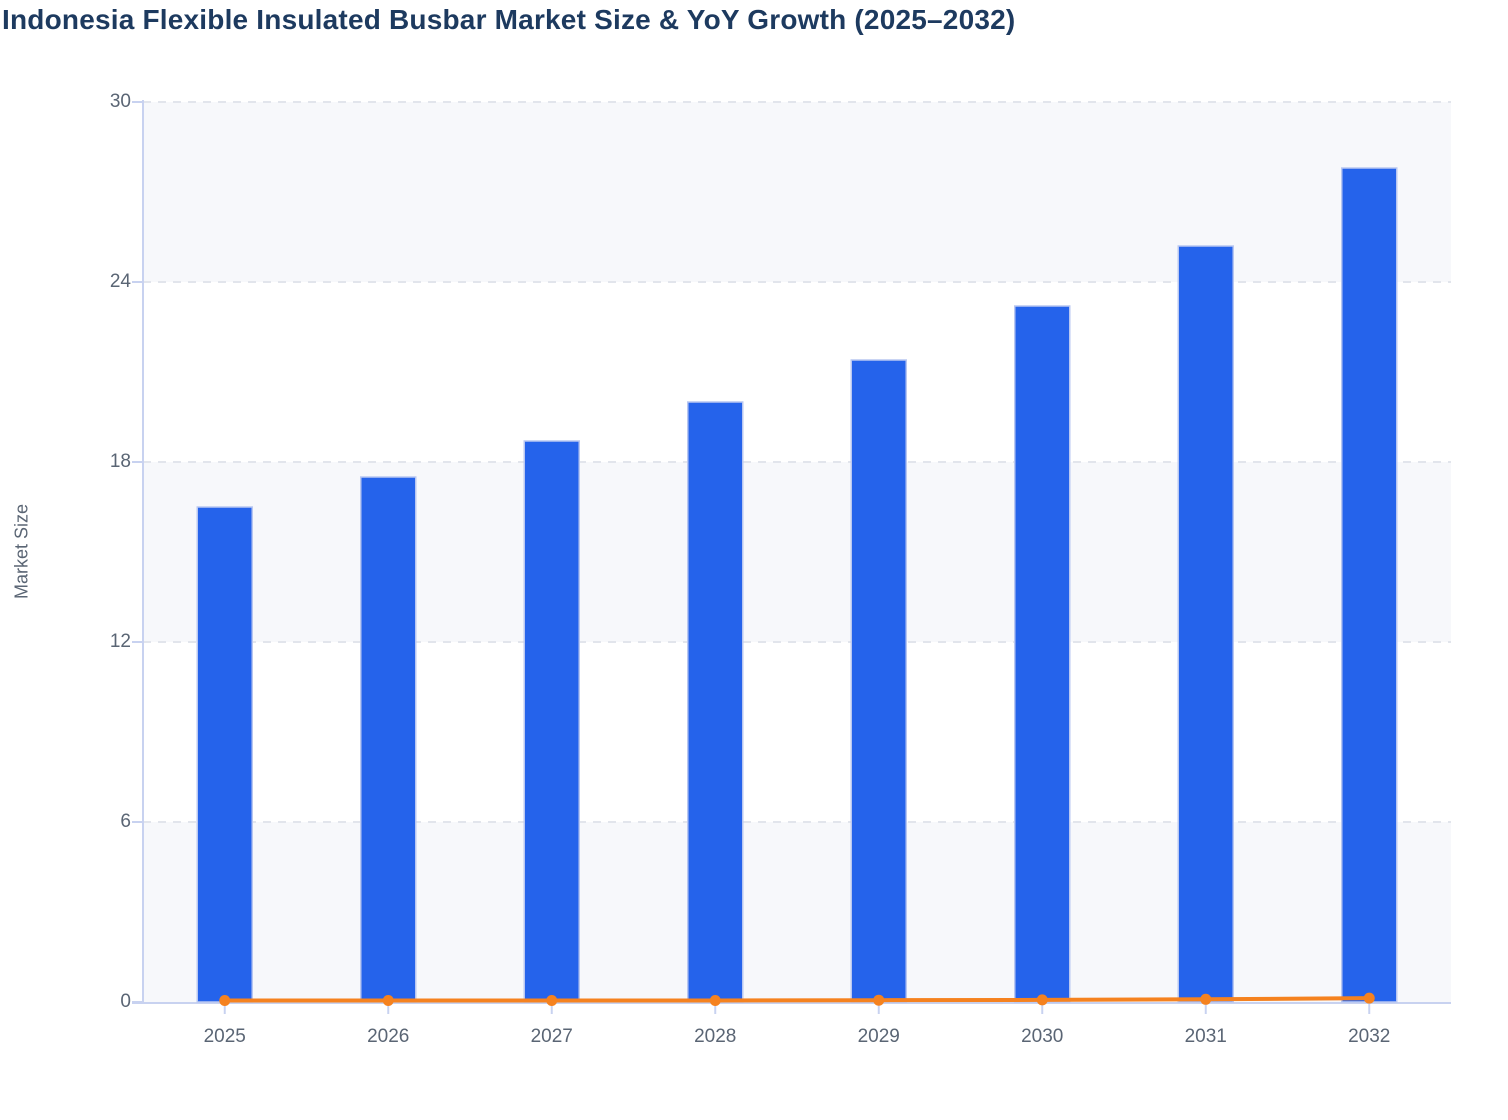 This screenshot has width=1508, height=1120. What do you see at coordinates (120, 101) in the screenshot?
I see `y-axis-tick-label: 30` at bounding box center [120, 101].